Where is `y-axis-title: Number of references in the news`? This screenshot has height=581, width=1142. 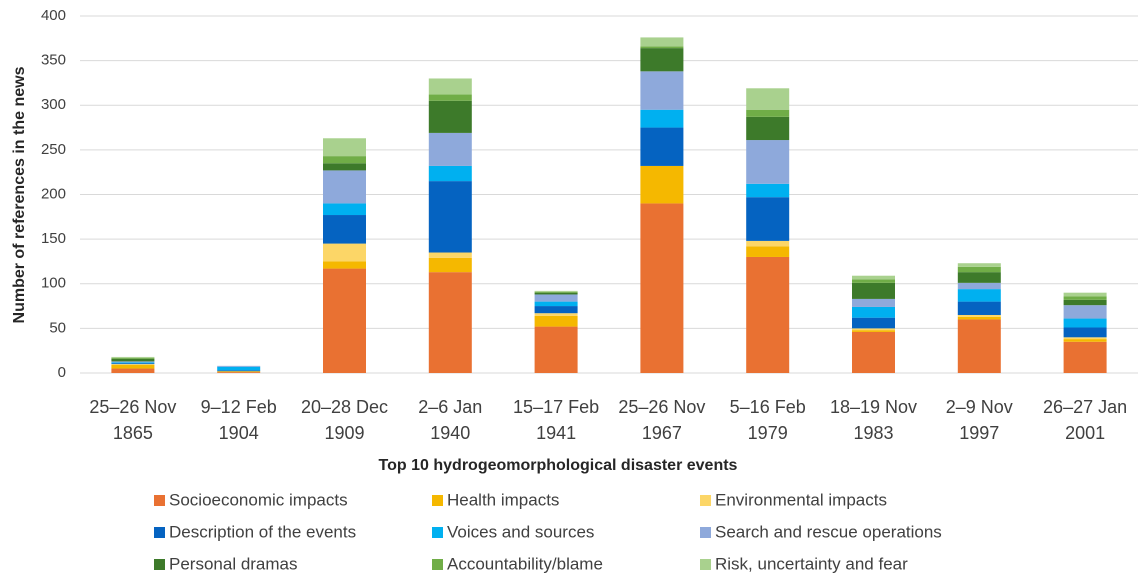
y-axis-title: Number of references in the news is located at coordinates (19, 194).